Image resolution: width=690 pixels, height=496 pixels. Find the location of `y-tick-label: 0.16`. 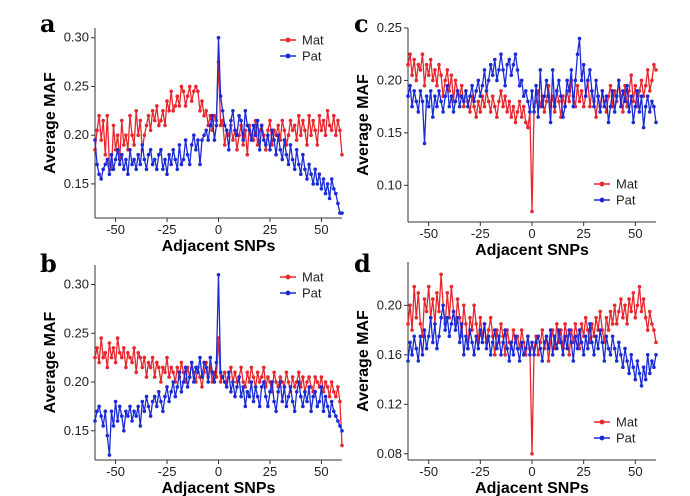

y-tick-label: 0.16 is located at coordinates (389, 354).